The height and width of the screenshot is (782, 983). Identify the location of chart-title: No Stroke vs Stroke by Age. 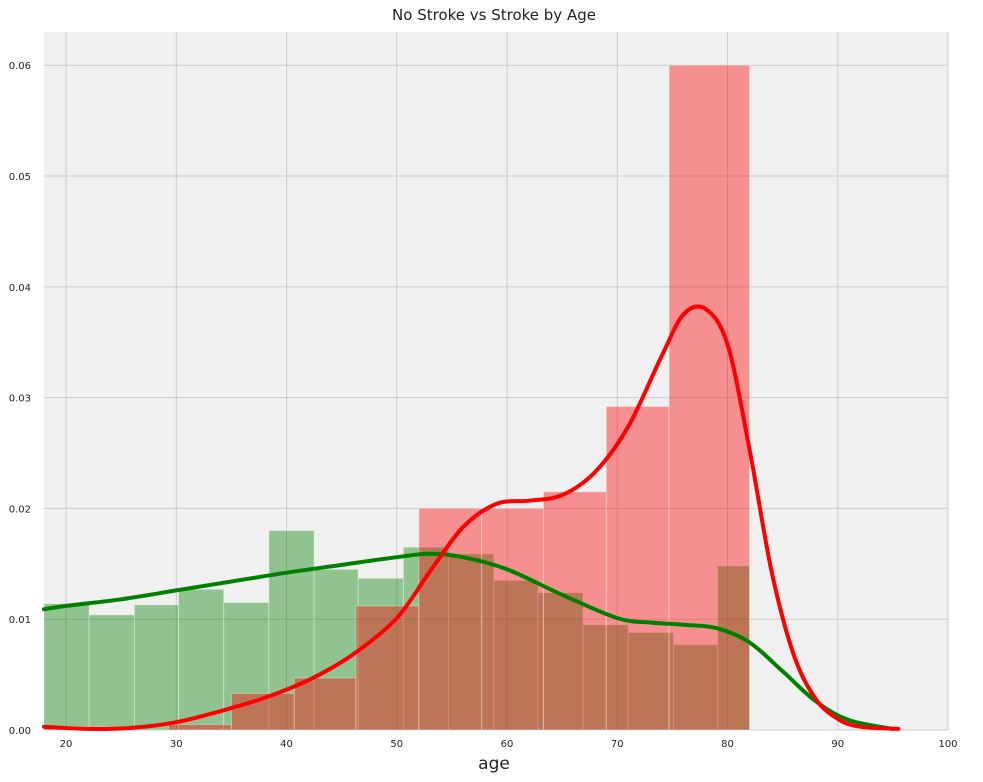
(494, 15).